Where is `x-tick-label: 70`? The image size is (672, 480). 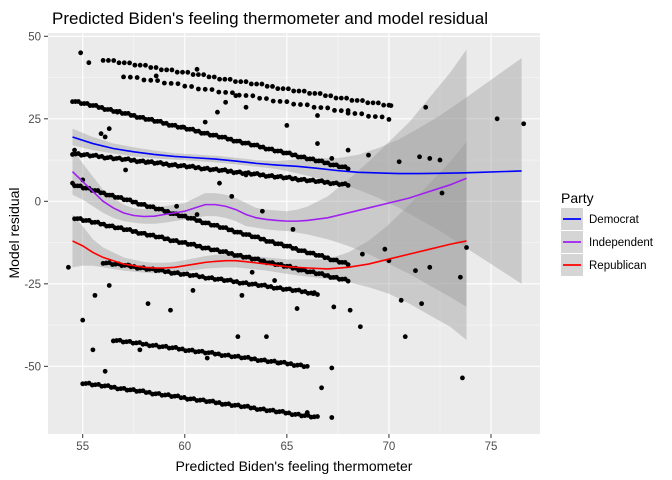
x-tick-label: 70 is located at coordinates (389, 447).